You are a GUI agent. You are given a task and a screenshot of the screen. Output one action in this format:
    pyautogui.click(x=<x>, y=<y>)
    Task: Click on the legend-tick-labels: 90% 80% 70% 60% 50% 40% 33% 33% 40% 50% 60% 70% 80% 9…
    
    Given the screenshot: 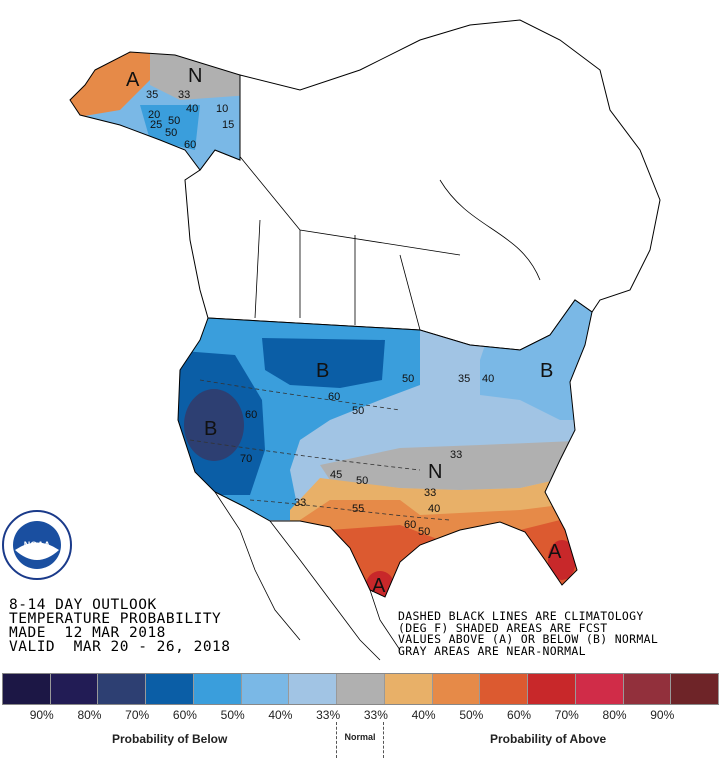 What is the action you would take?
    pyautogui.click(x=359, y=716)
    